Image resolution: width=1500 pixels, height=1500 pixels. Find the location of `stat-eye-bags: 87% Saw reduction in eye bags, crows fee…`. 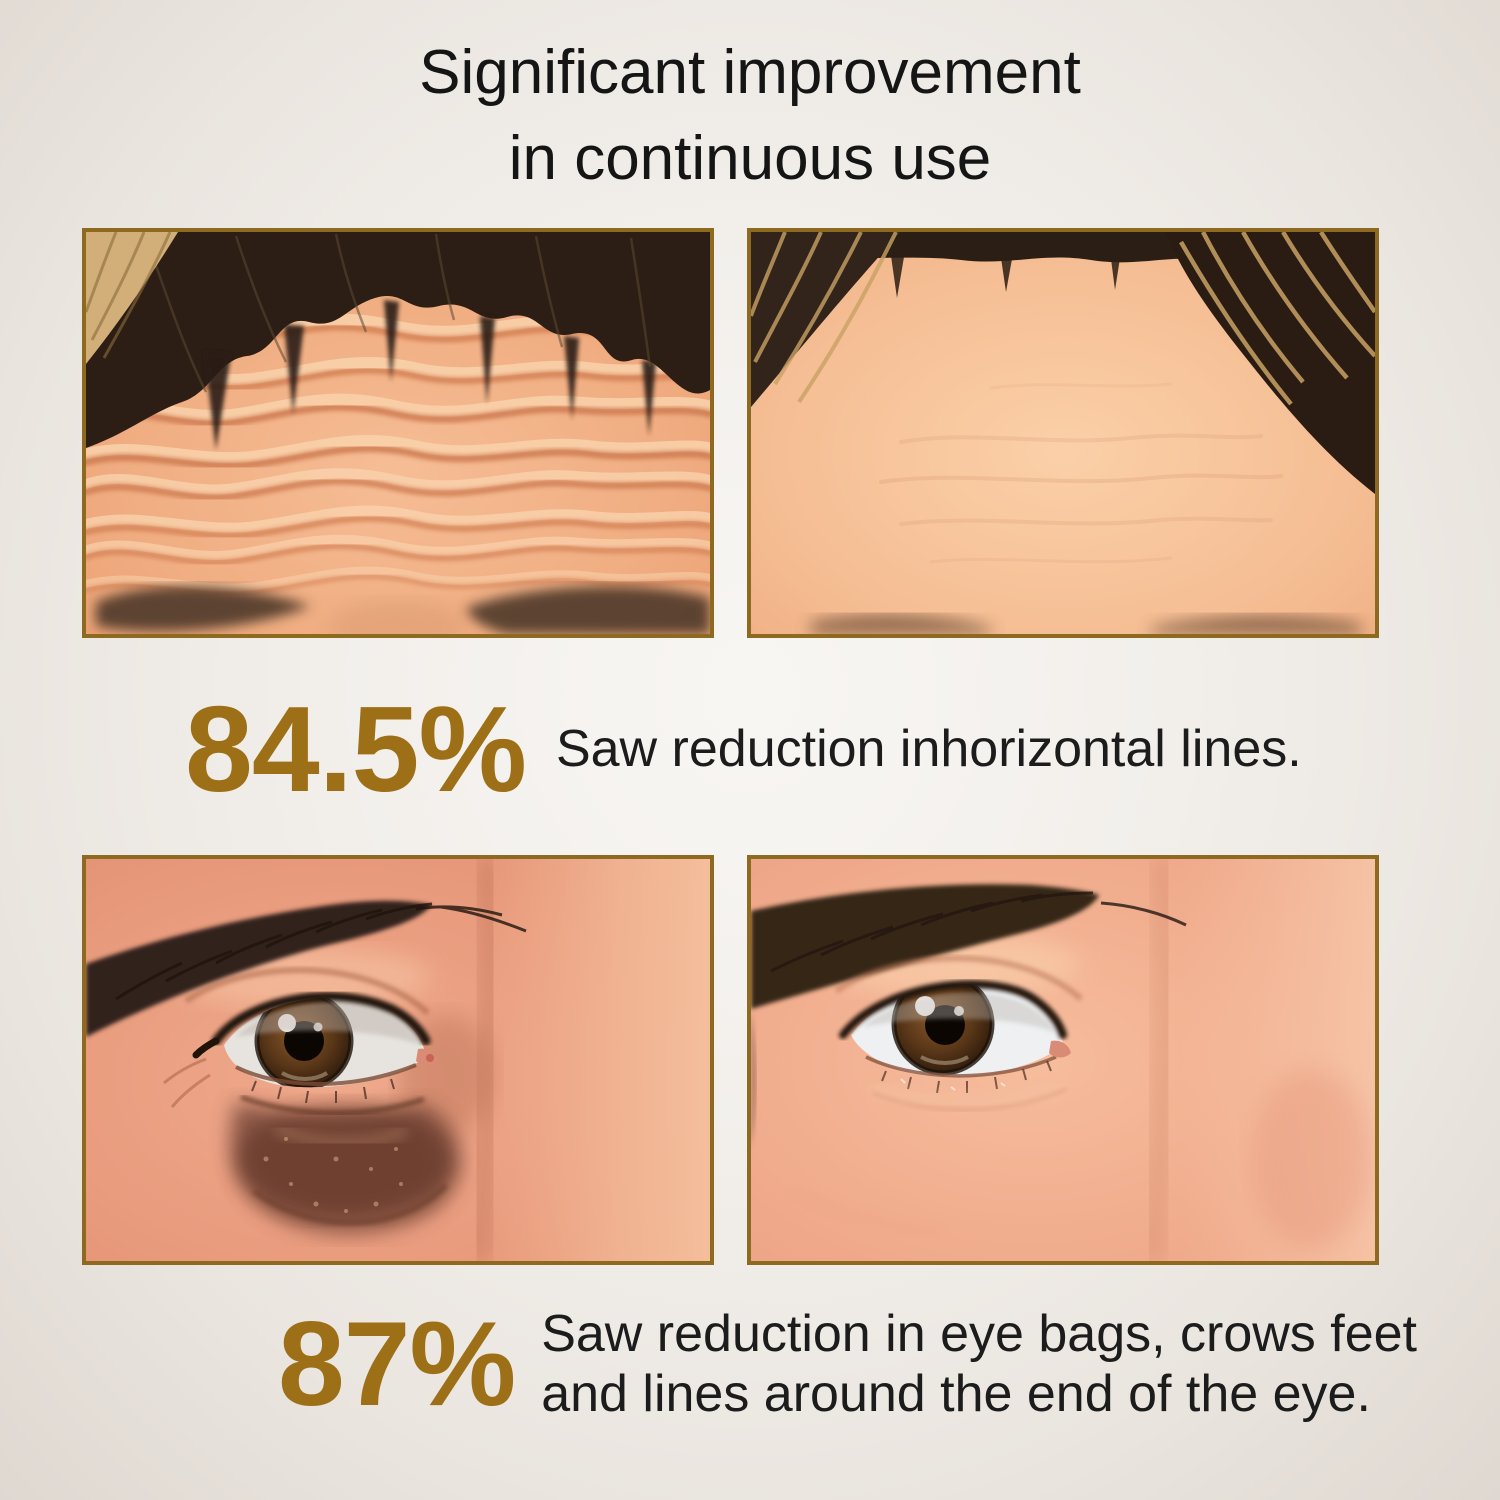

stat-eye-bags: 87% Saw reduction in eye bags, crows fee… is located at coordinates (847, 1364).